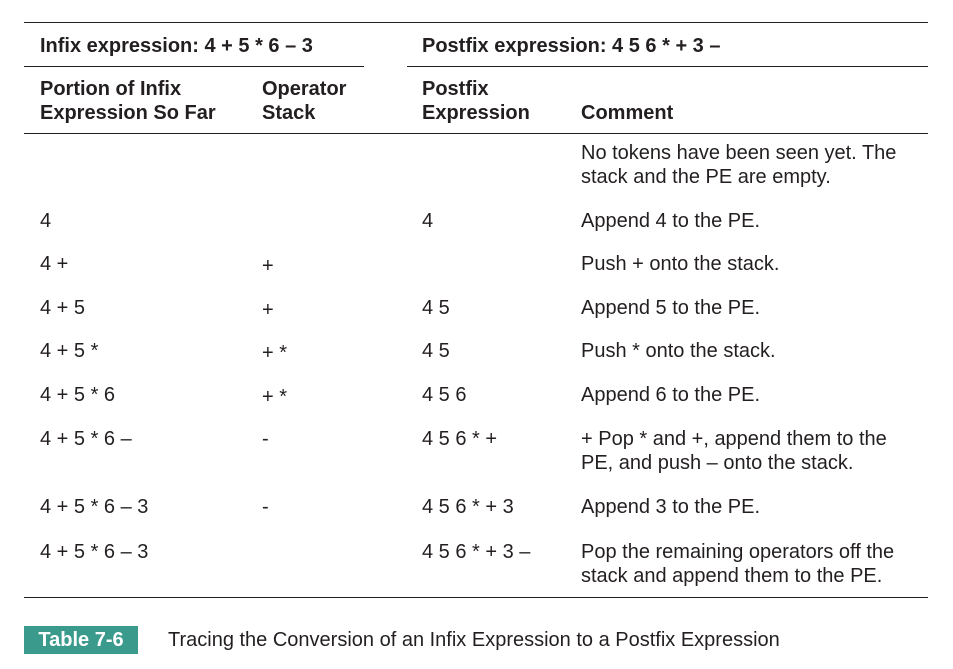 Image resolution: width=953 pixels, height=669 pixels. Describe the element at coordinates (128, 113) in the screenshot. I see `col-portion-line2: Expression So Far` at that location.